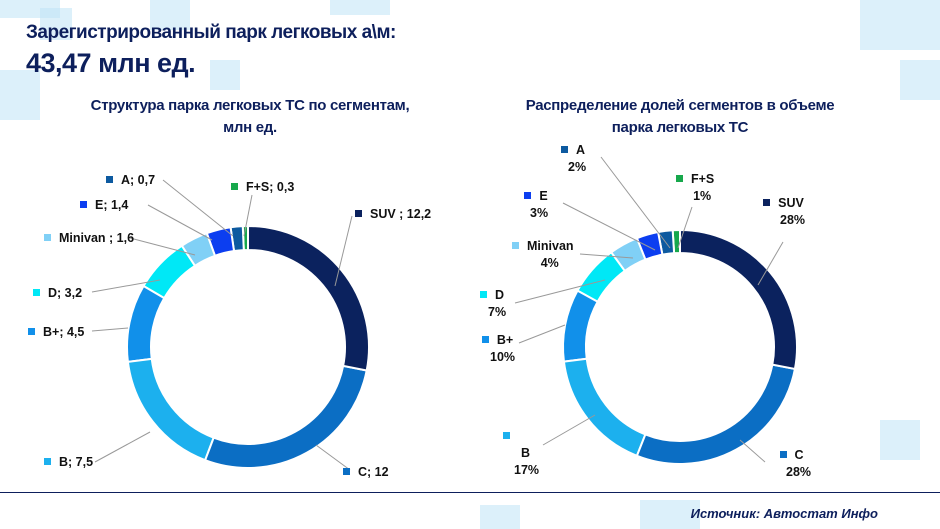  Describe the element at coordinates (543, 255) in the screenshot. I see `label-minivan-pct: Minivan 4%` at that location.